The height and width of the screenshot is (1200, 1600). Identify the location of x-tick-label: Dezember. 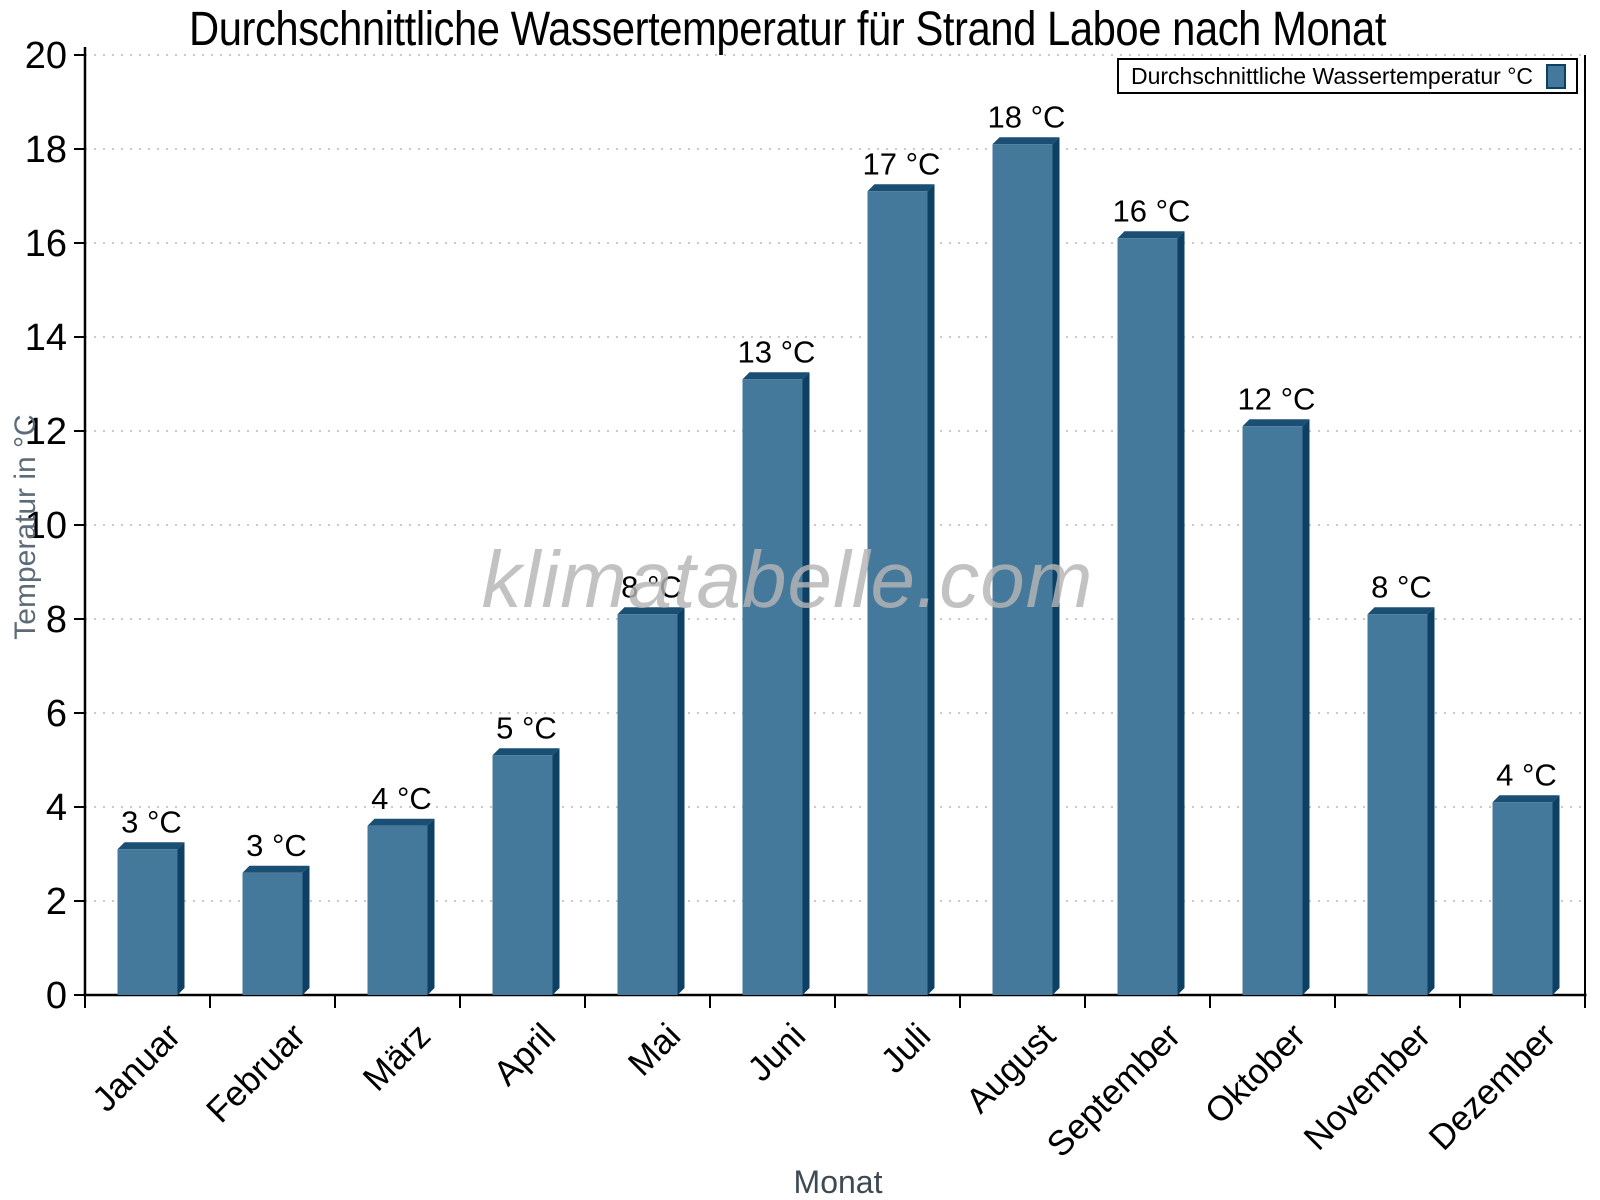
(1492, 1087).